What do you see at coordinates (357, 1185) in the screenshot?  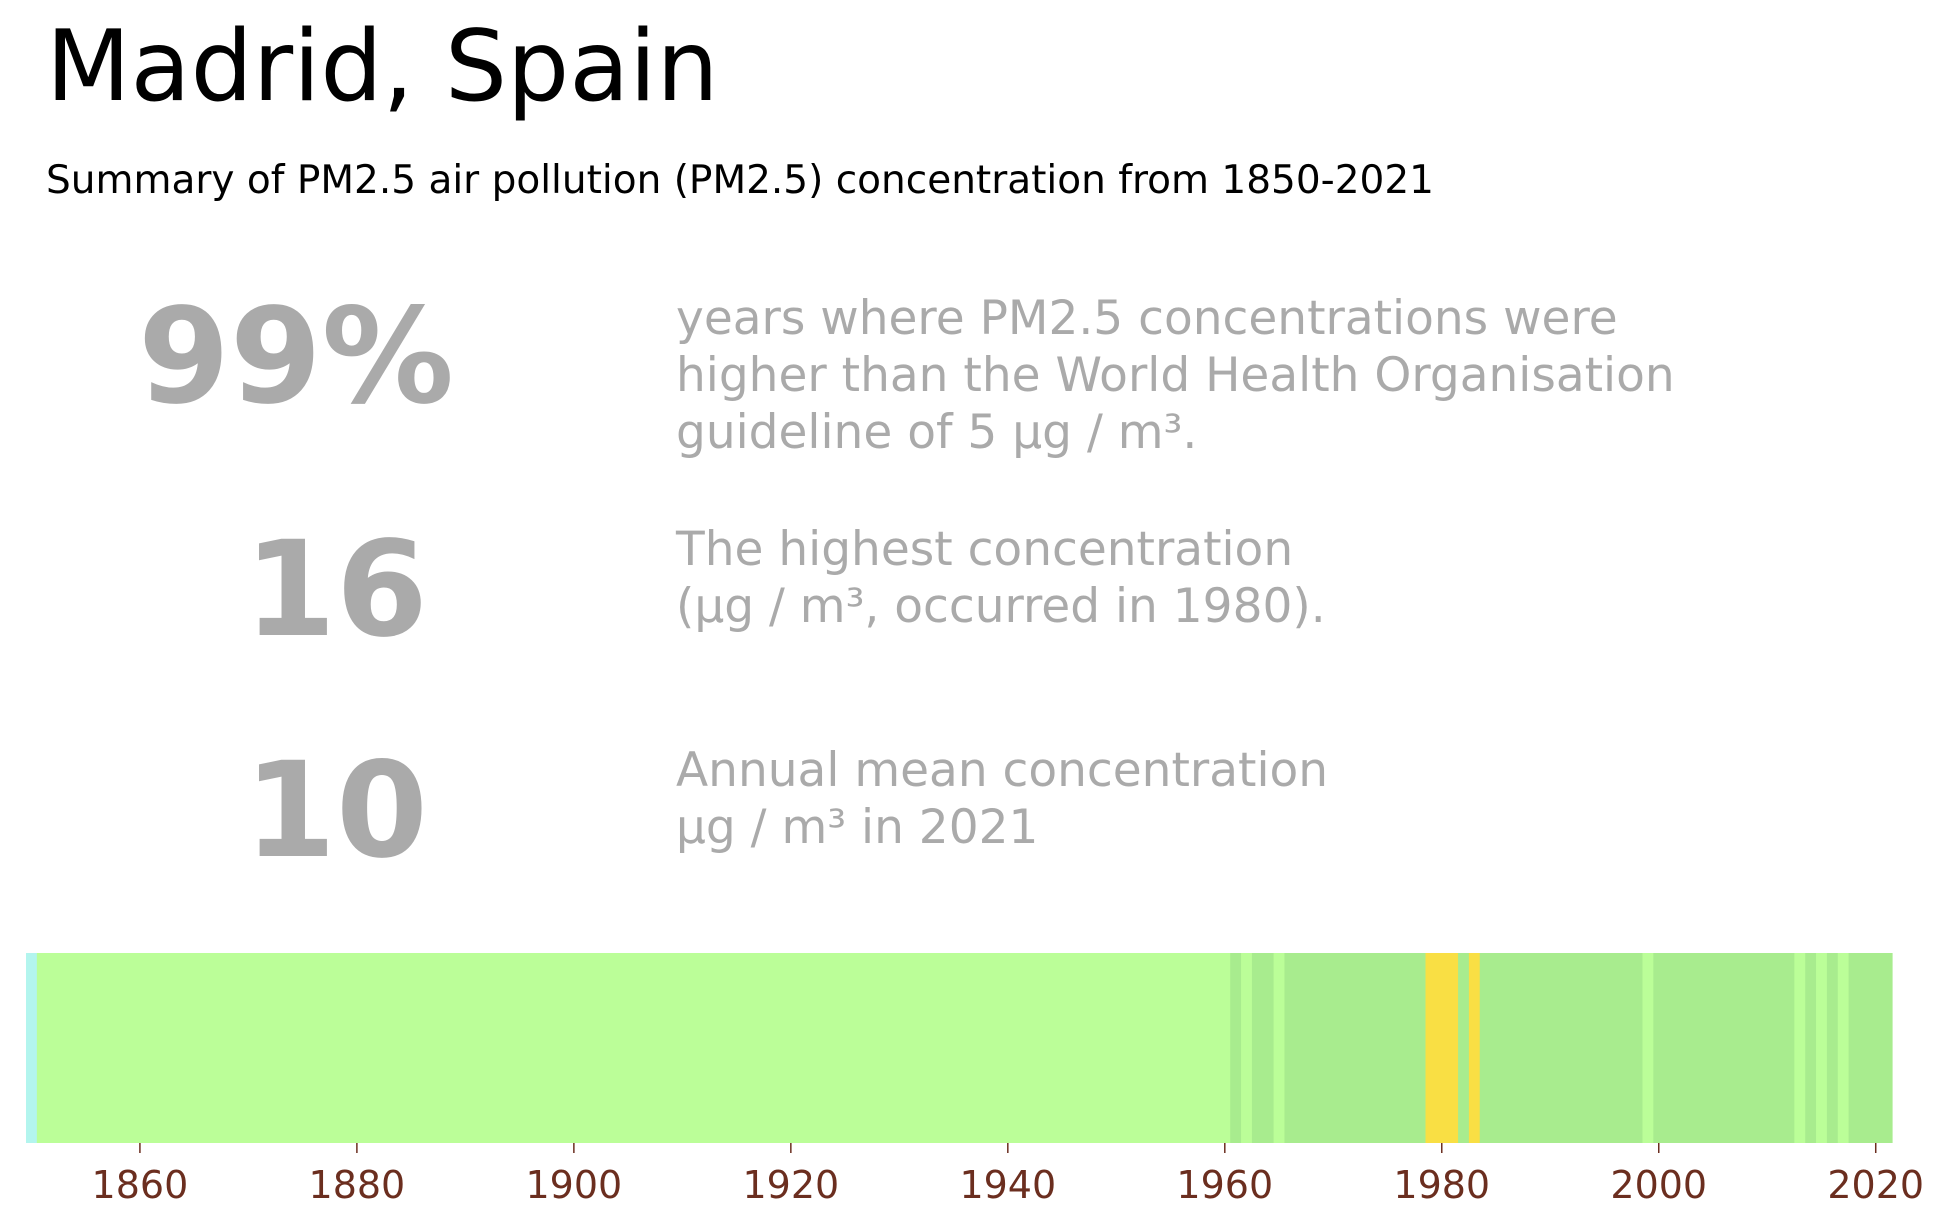 I see `x-tick-label: 1880` at bounding box center [357, 1185].